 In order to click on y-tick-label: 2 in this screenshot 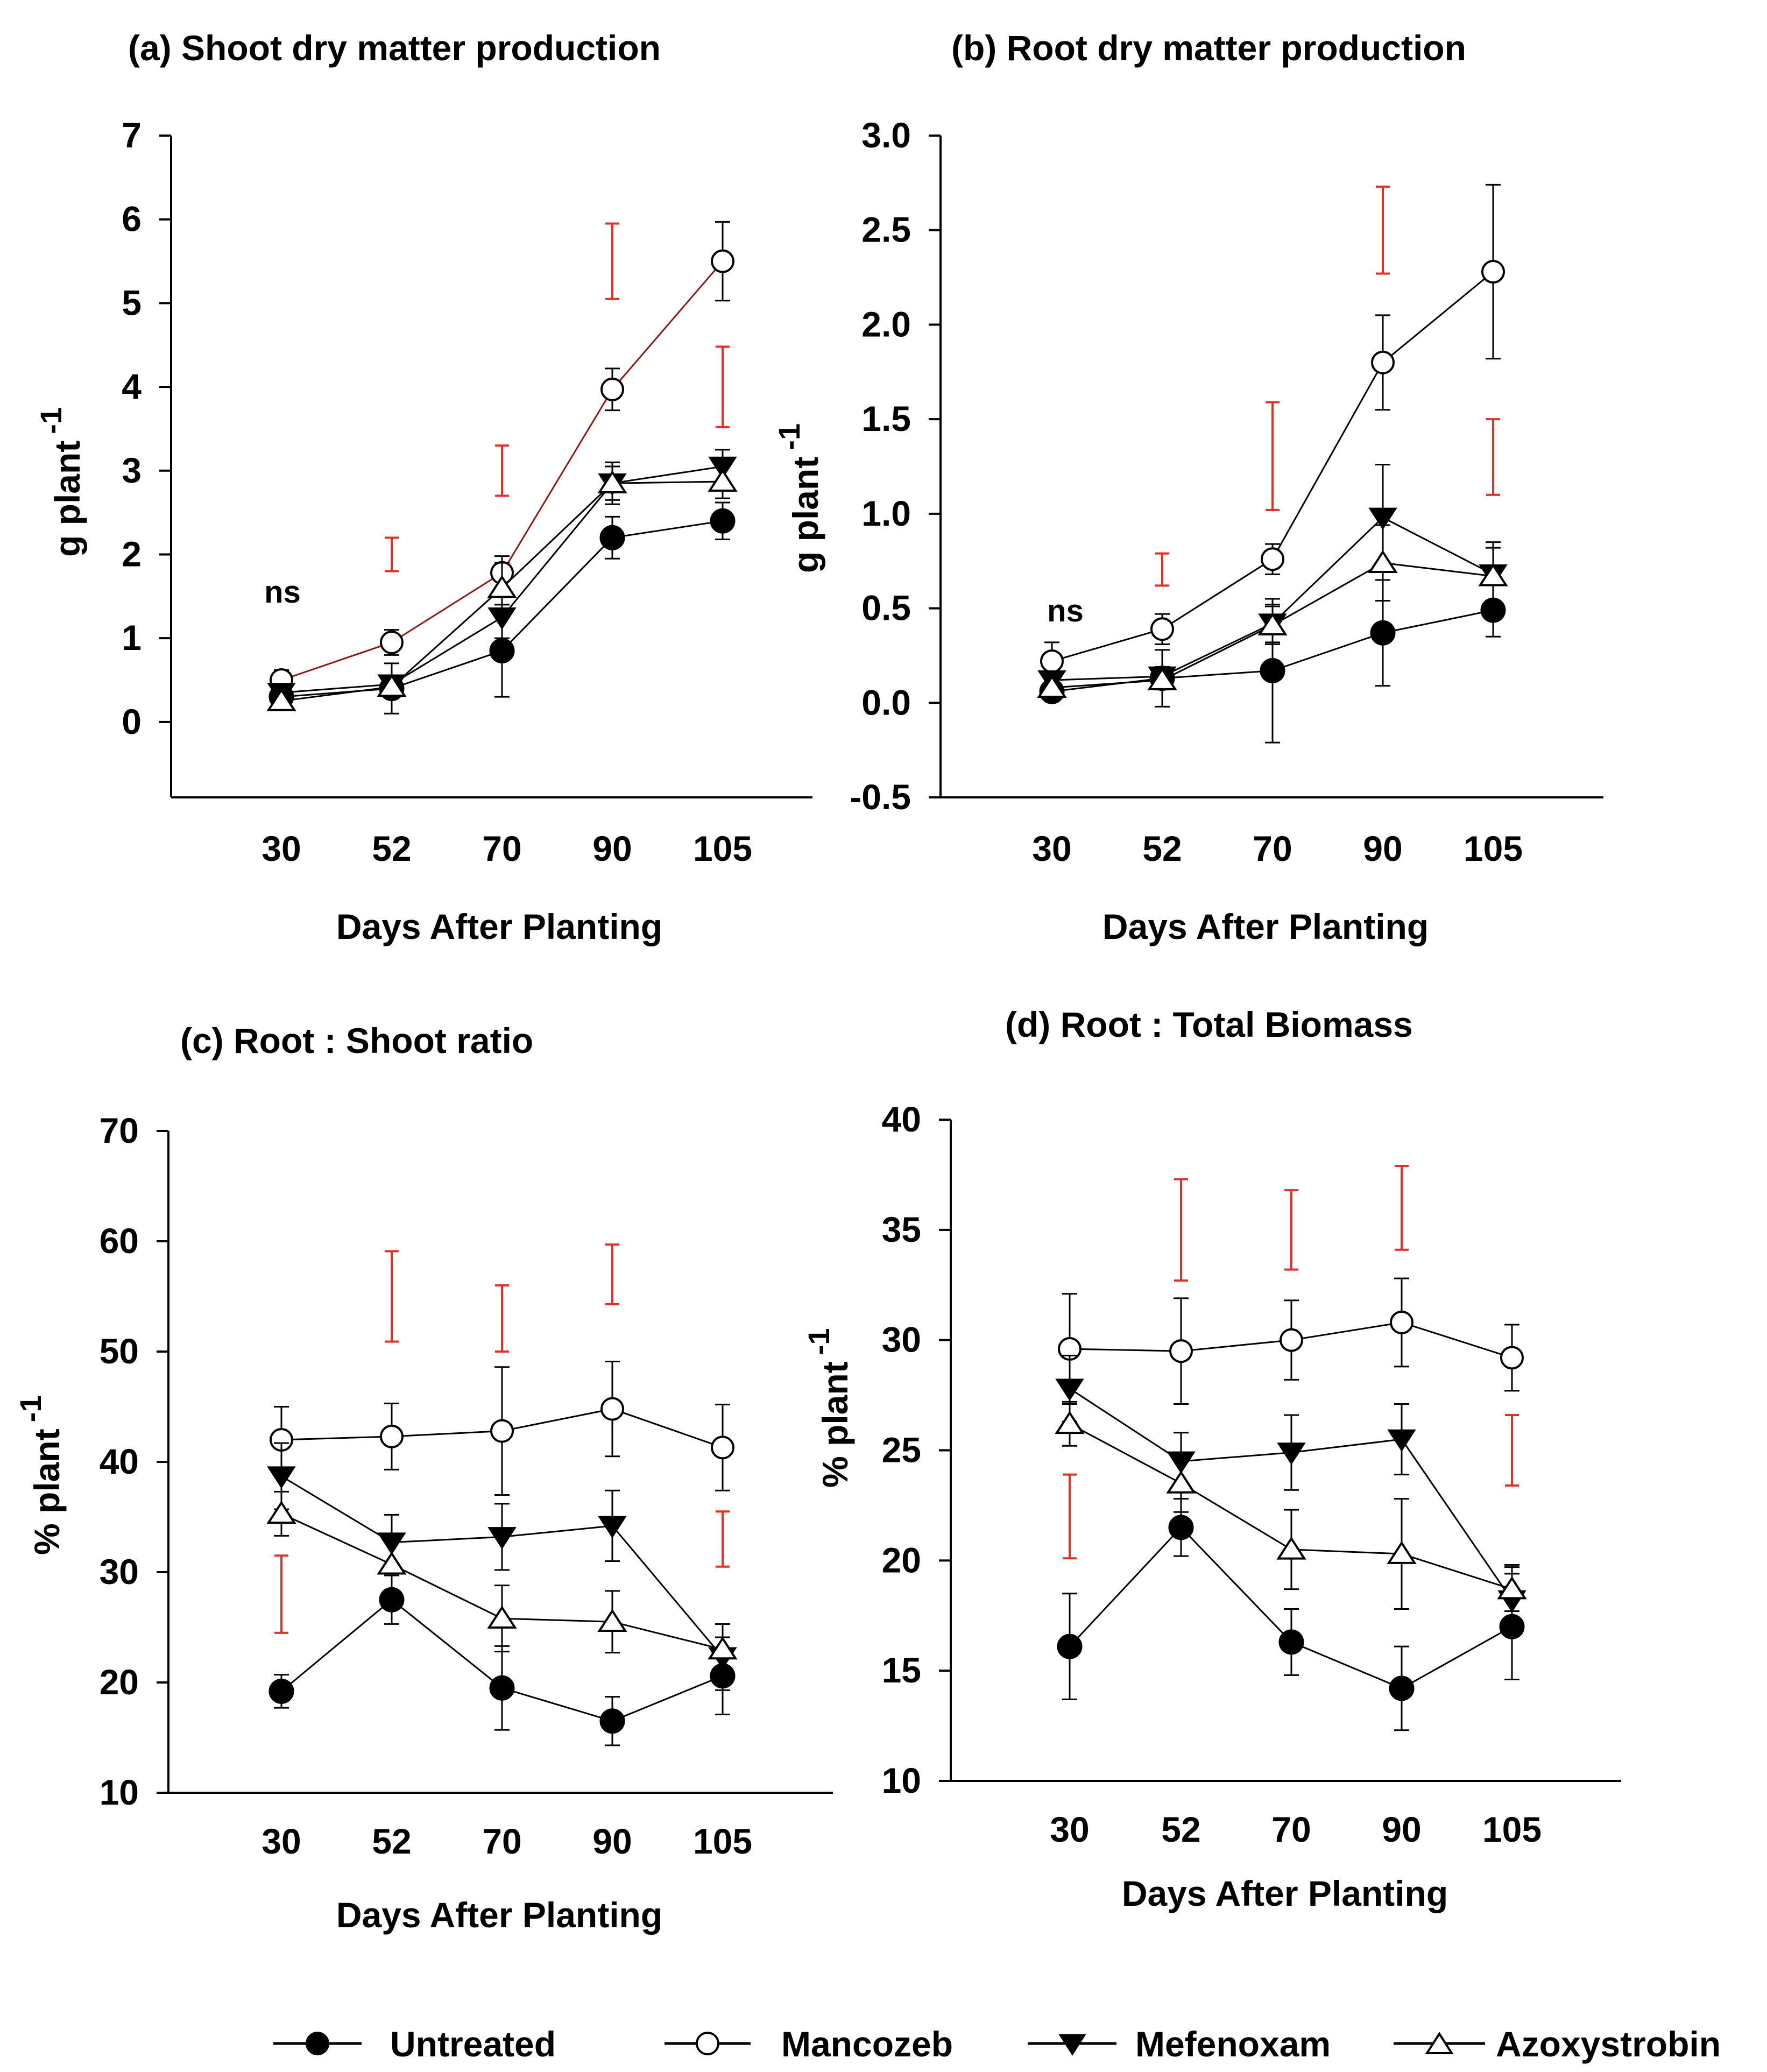, I will do `click(132, 554)`.